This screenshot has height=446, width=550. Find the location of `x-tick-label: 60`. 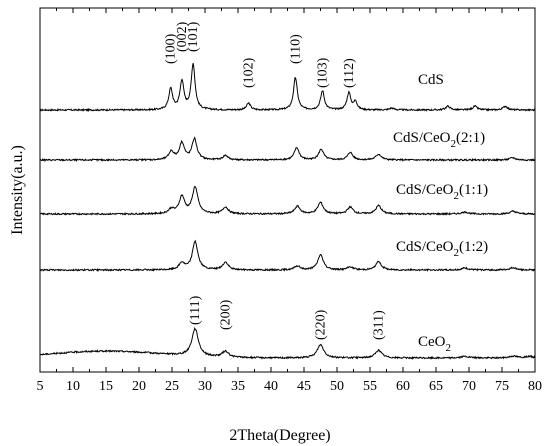

x-tick-label: 60 is located at coordinates (403, 386).